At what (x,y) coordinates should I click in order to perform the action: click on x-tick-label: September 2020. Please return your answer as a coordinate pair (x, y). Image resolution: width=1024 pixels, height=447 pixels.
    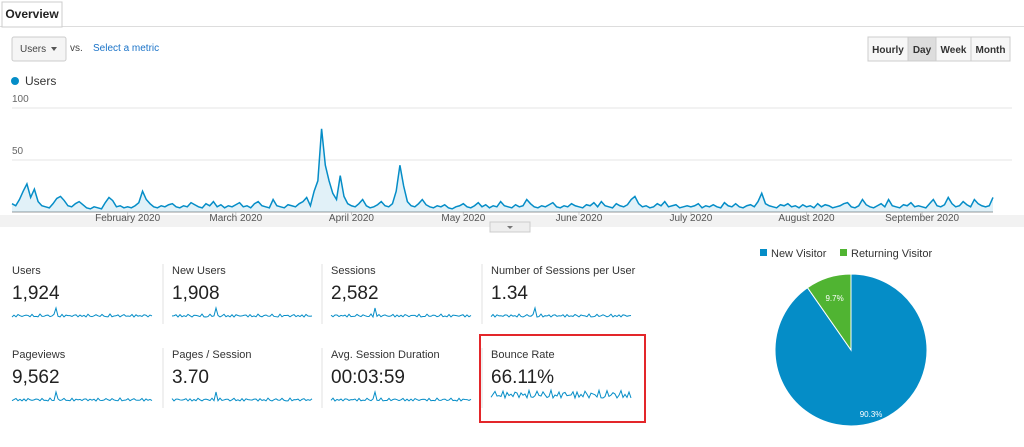
    Looking at the image, I should click on (922, 218).